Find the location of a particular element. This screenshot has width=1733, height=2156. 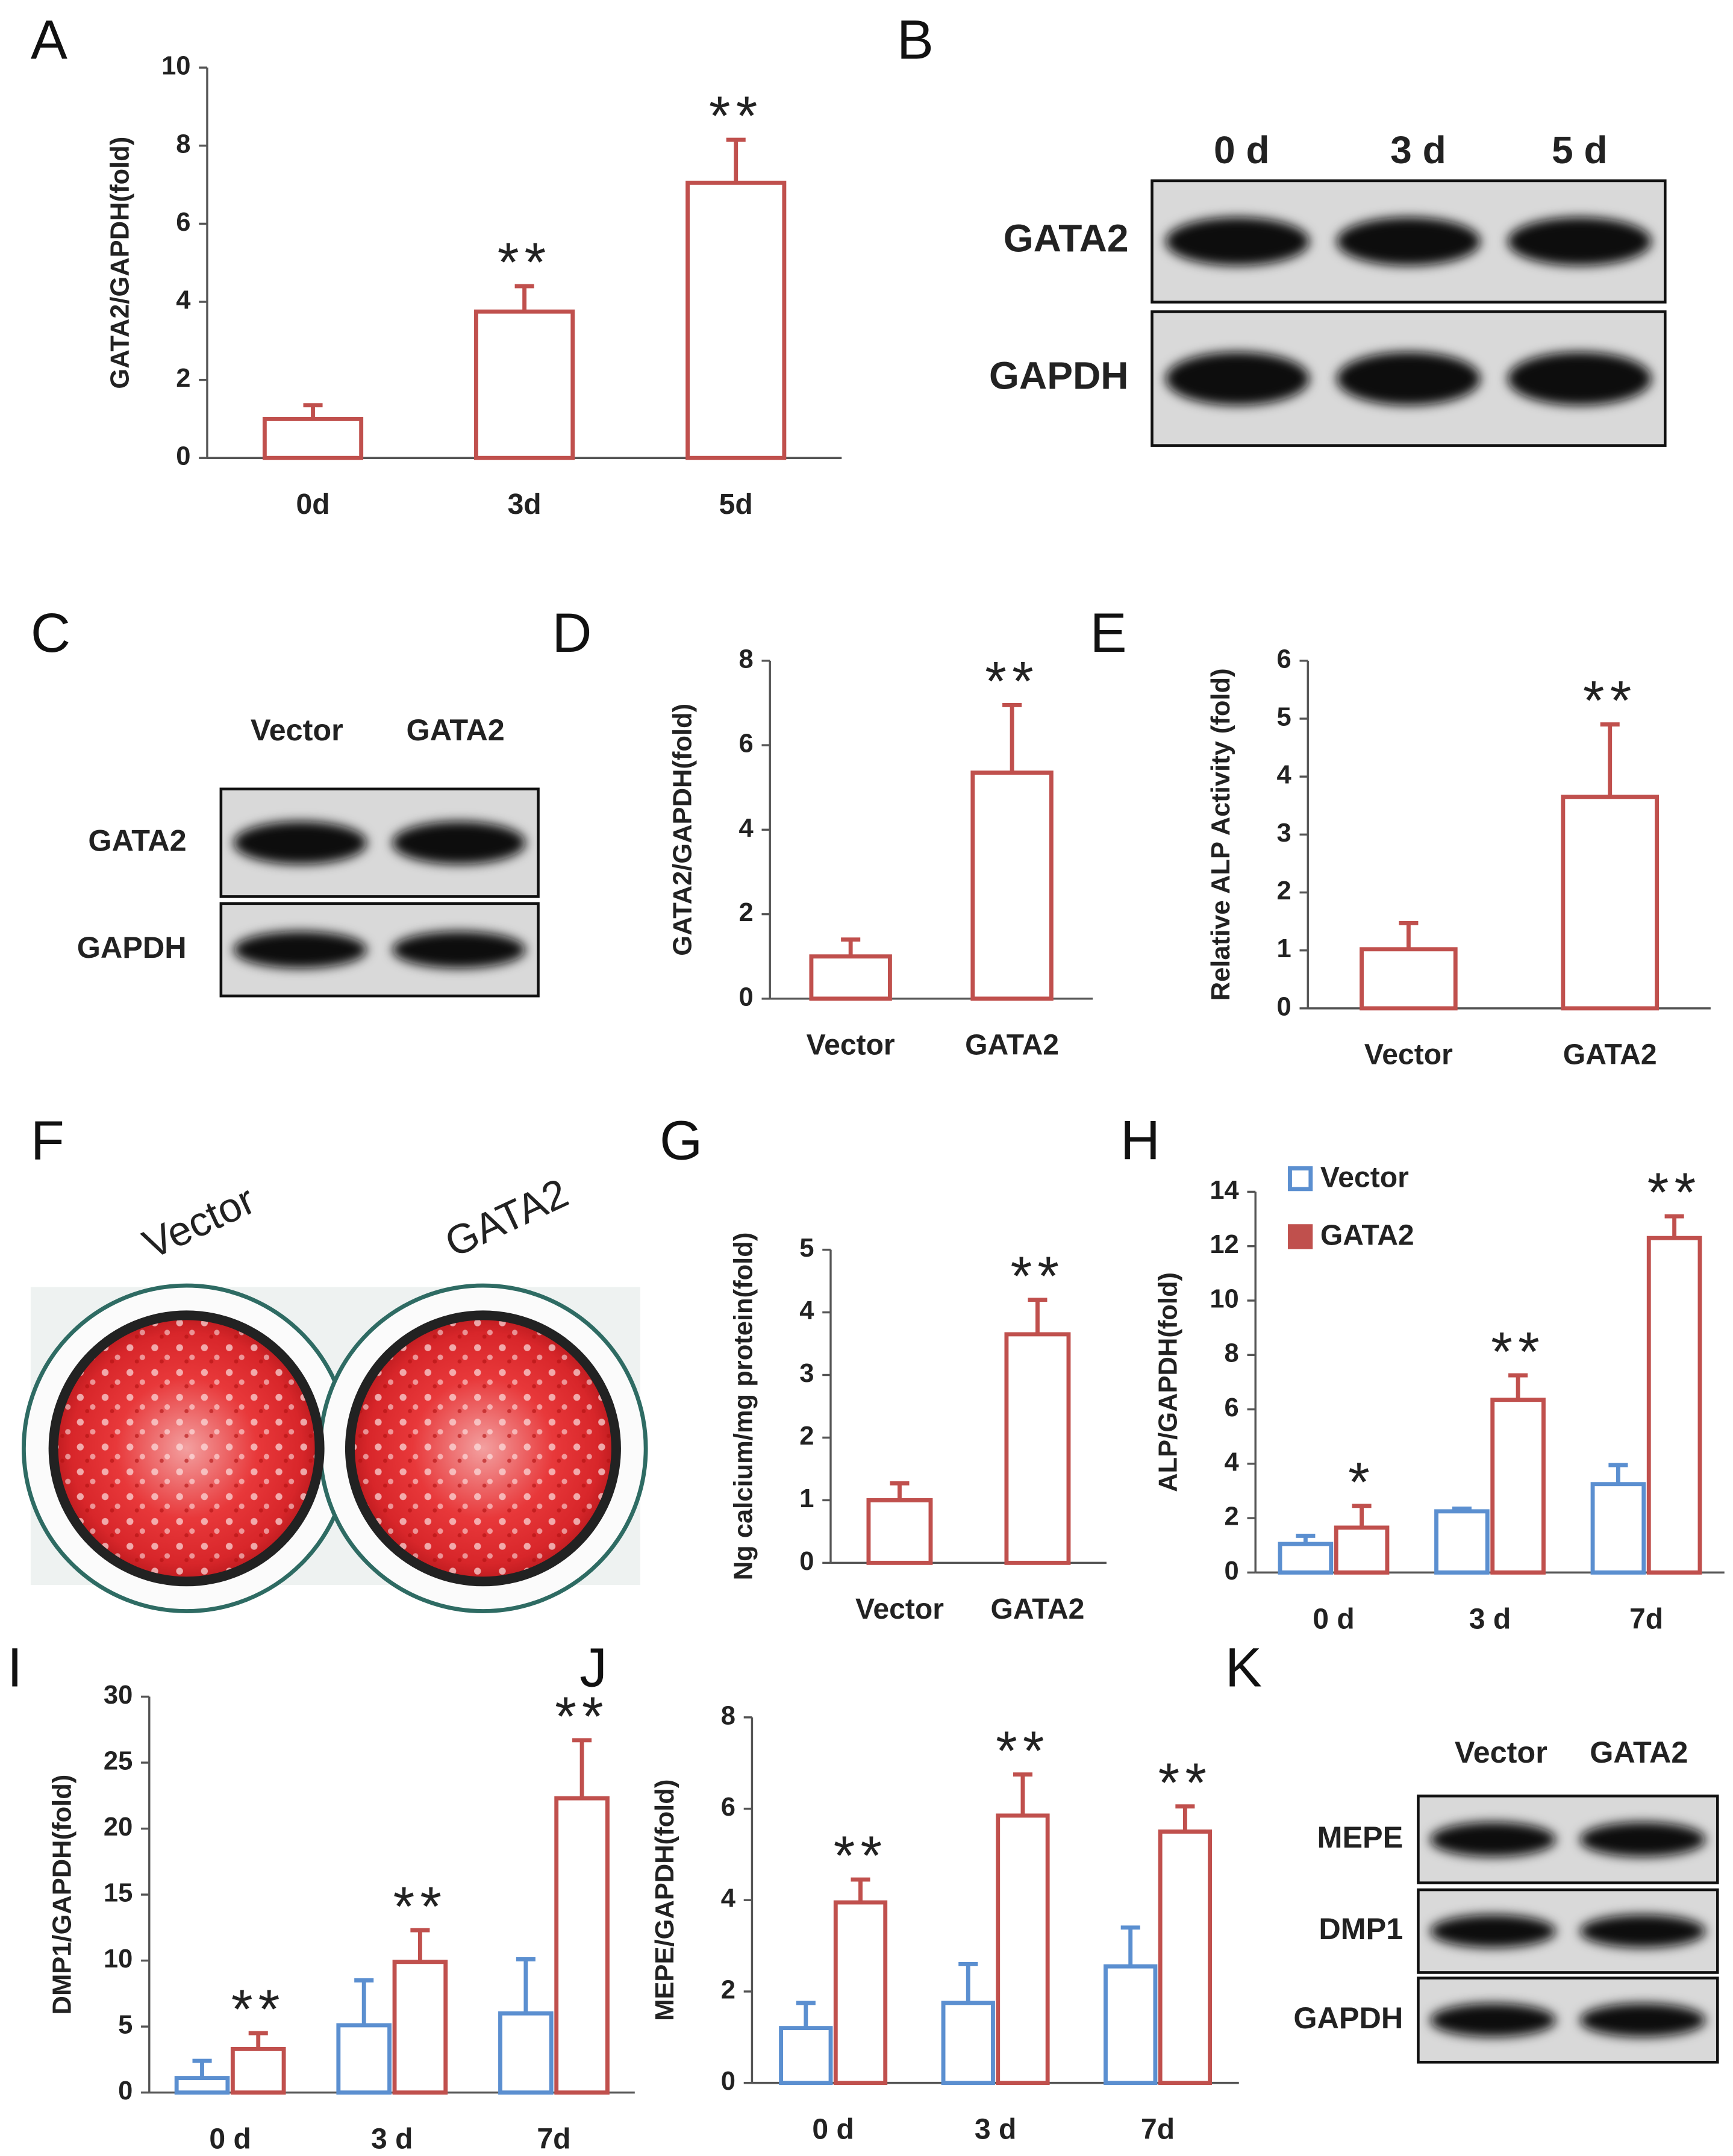

x-tick-label: 7d is located at coordinates (553, 2139).